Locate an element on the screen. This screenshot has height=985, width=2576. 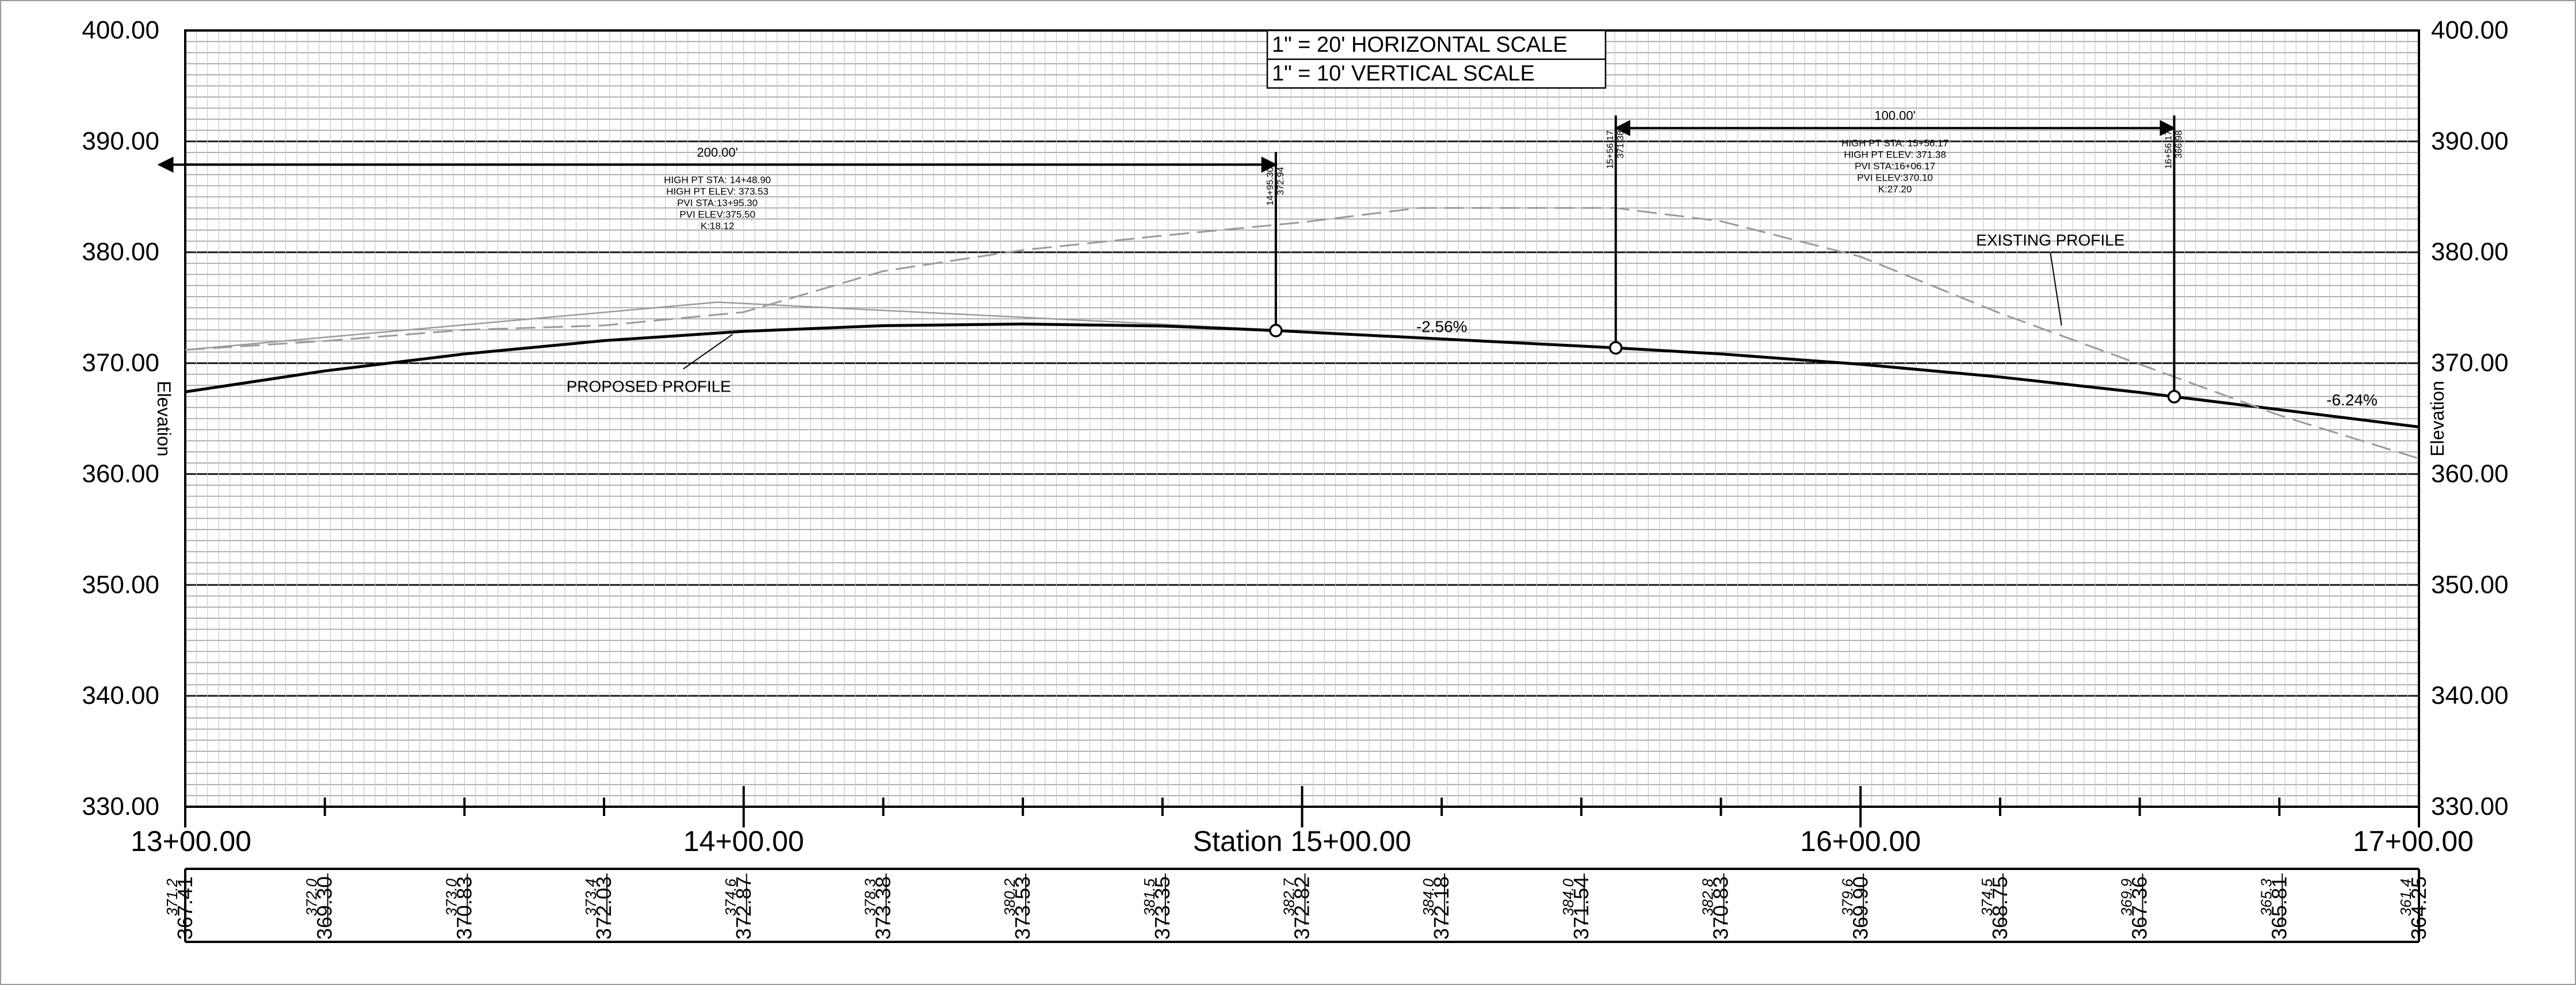
y-tick-label-left: 360.00 is located at coordinates (120, 474).